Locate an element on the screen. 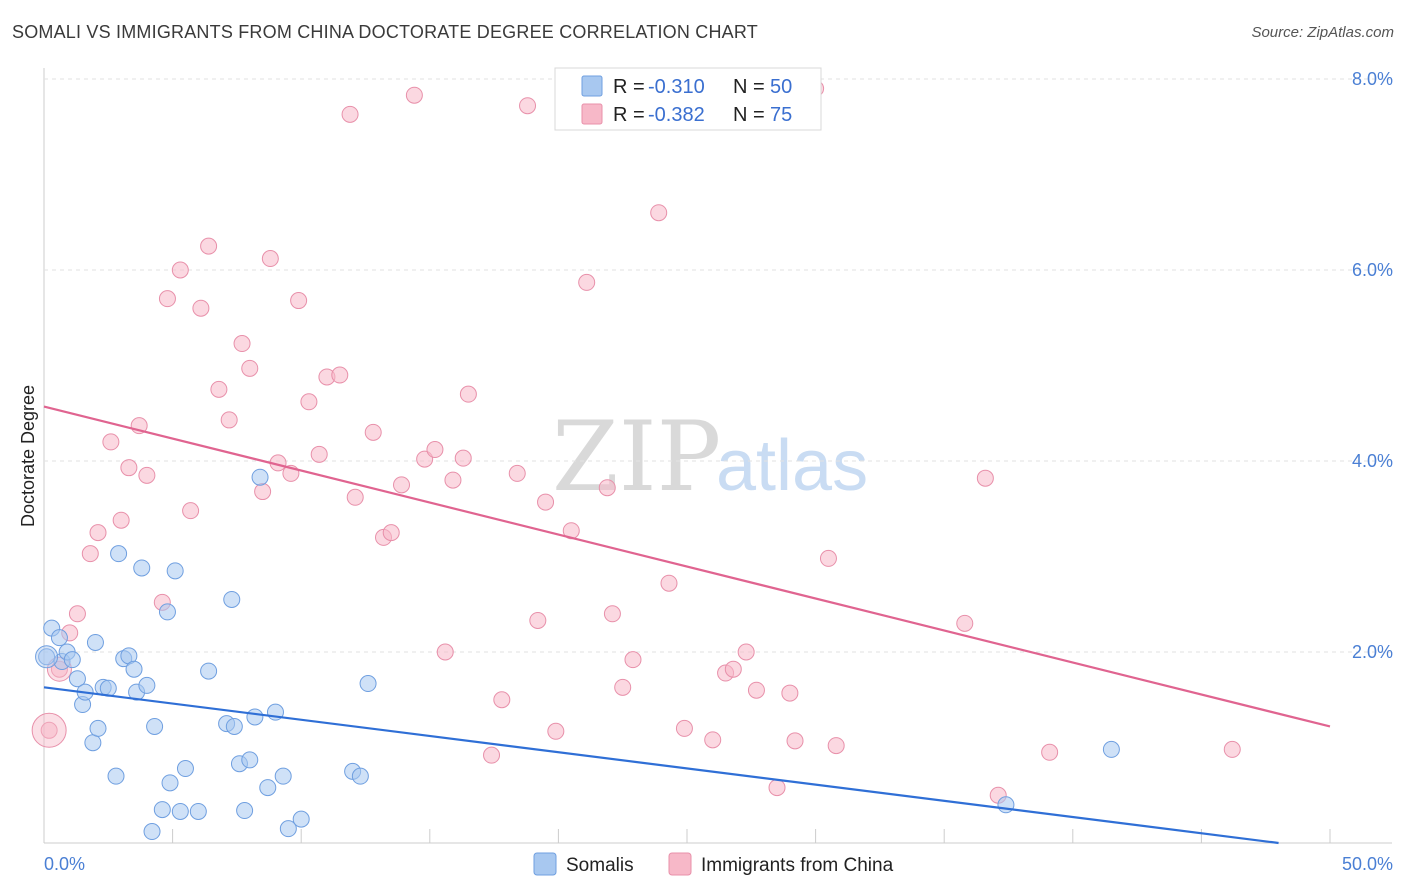 The height and width of the screenshot is (892, 1406). x-tick-marks is located at coordinates (751, 836).